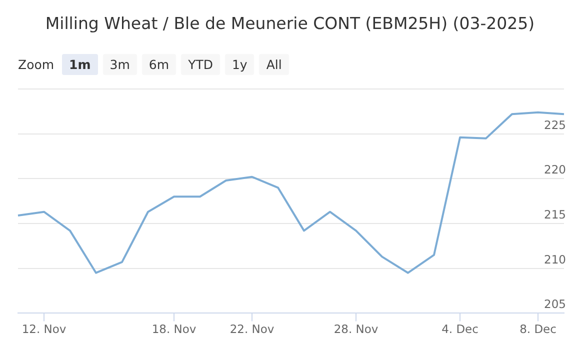 The width and height of the screenshot is (580, 349). Describe the element at coordinates (538, 329) in the screenshot. I see `x-tick-label: 8. Dec` at that location.